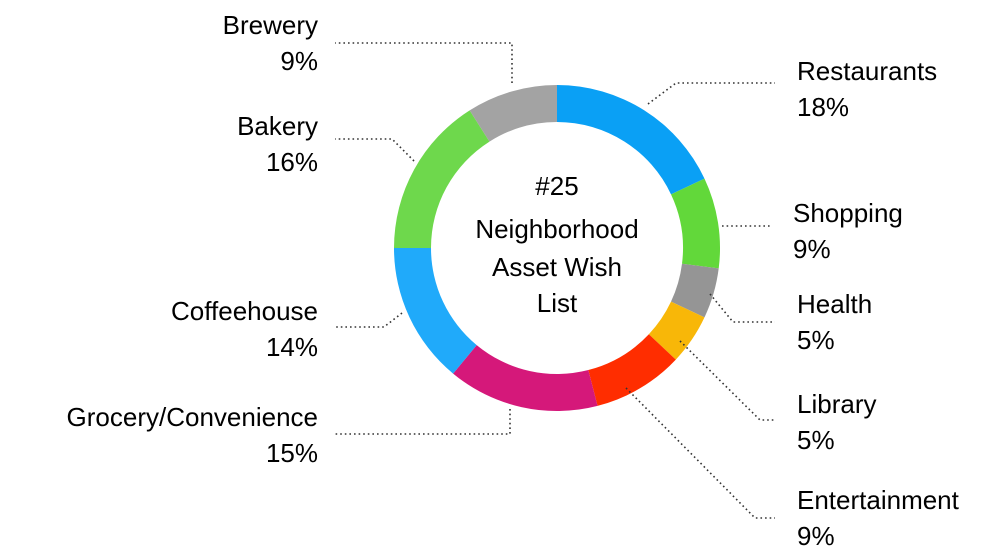 The image size is (1000, 552). I want to click on slice-library, so click(676, 330).